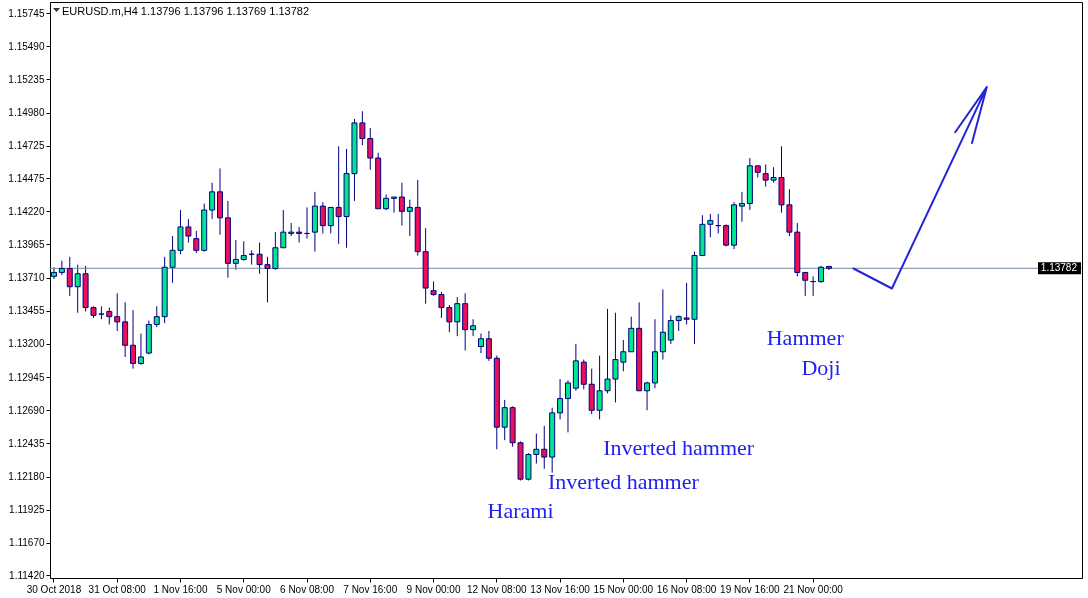 The width and height of the screenshot is (1088, 598). I want to click on annotation: Harami, so click(520, 510).